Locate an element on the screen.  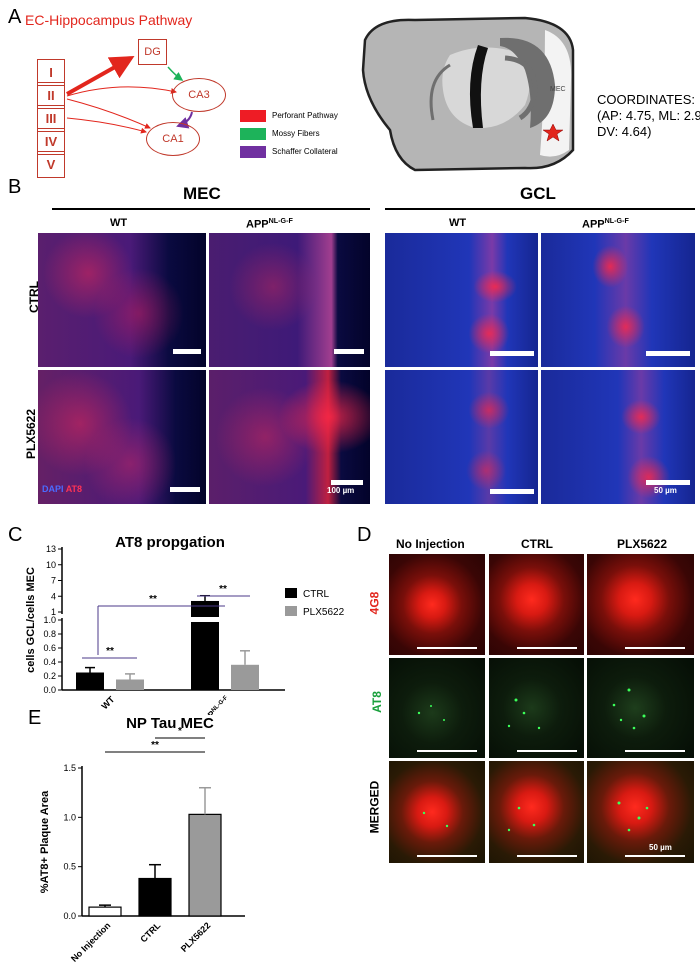
scale-label-mec: 100 µm is located at coordinates (341, 490).